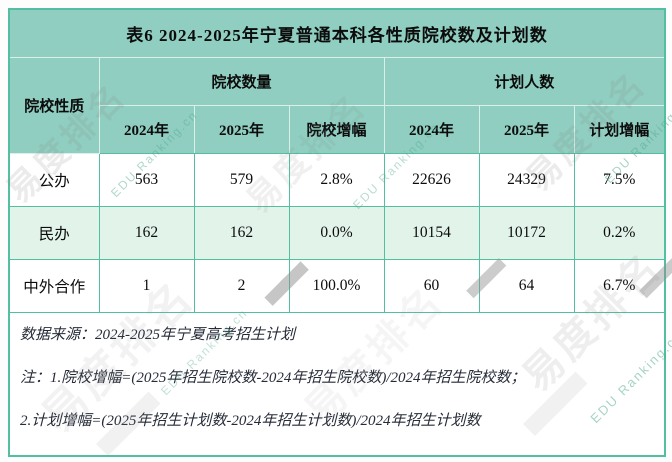 This screenshot has width=672, height=462. Describe the element at coordinates (54, 233) in the screenshot. I see `row-category: 民办` at that location.